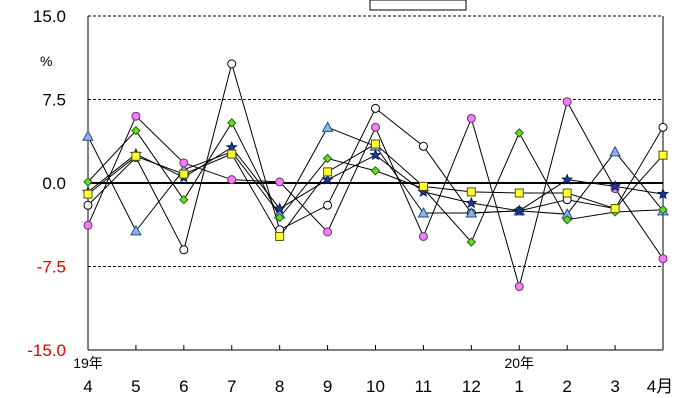 This screenshot has width=689, height=398. What do you see at coordinates (46, 350) in the screenshot?
I see `y-tick-label: -15.0` at bounding box center [46, 350].